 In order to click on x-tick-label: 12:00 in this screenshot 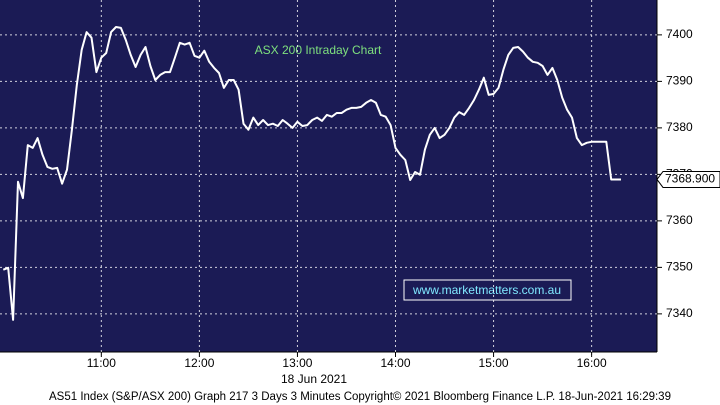, I will do `click(199, 363)`.